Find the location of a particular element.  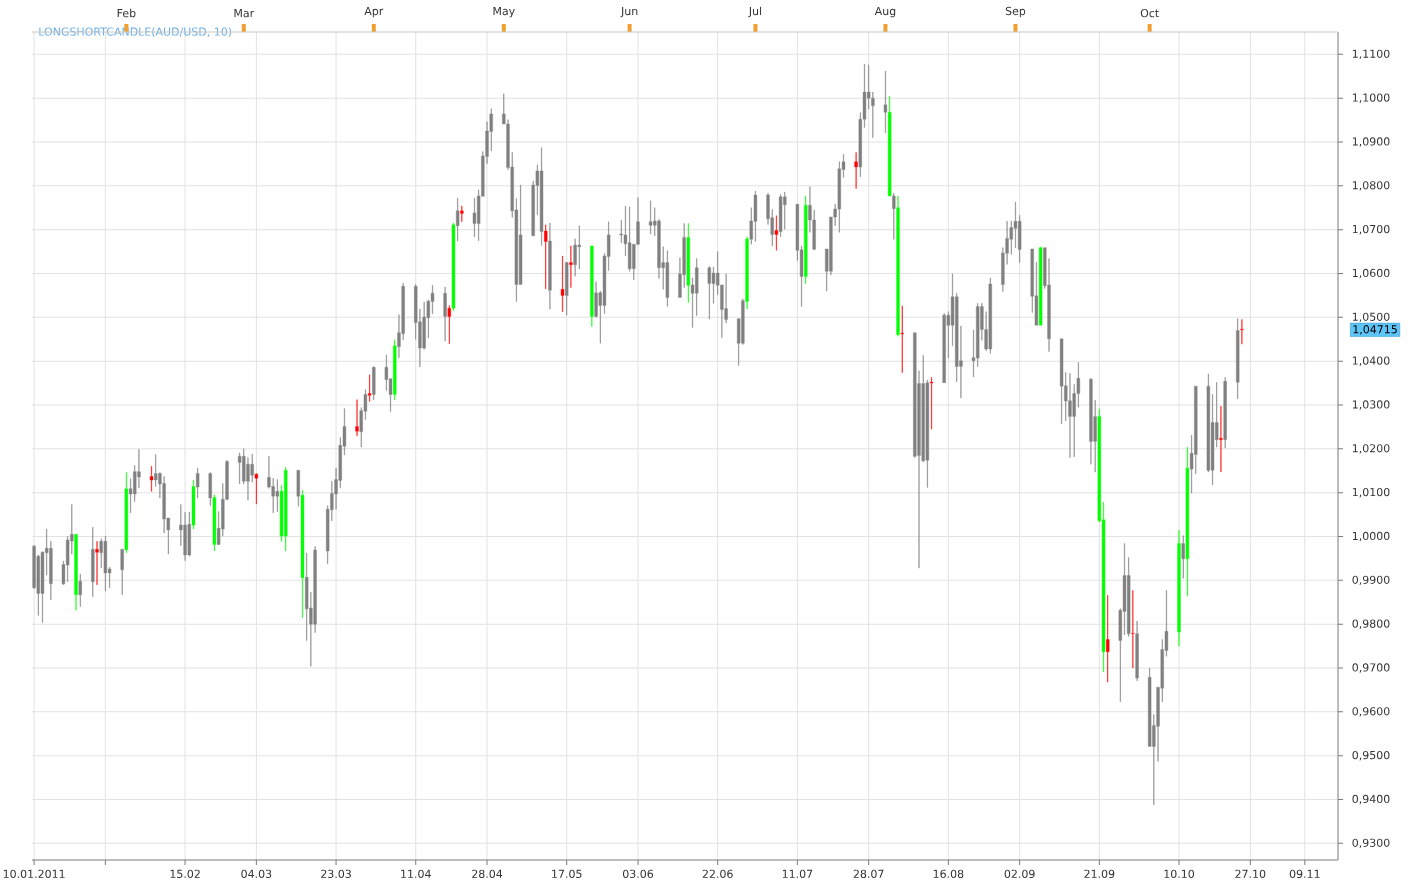

x-tick-label: 22.06 is located at coordinates (717, 874).